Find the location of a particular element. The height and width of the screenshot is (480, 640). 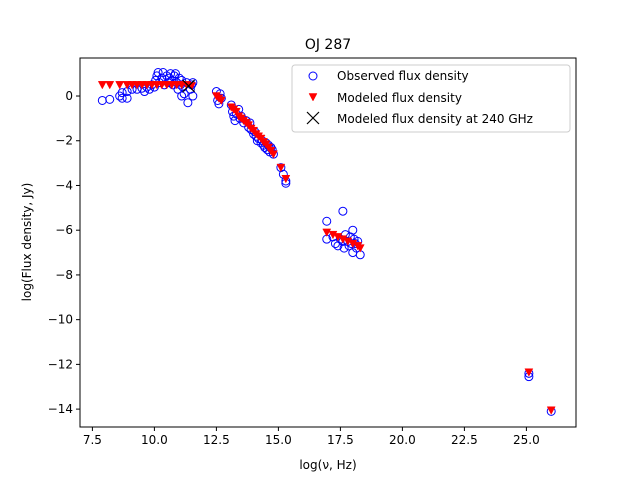

x-tick-label: 7.5 is located at coordinates (92, 440).